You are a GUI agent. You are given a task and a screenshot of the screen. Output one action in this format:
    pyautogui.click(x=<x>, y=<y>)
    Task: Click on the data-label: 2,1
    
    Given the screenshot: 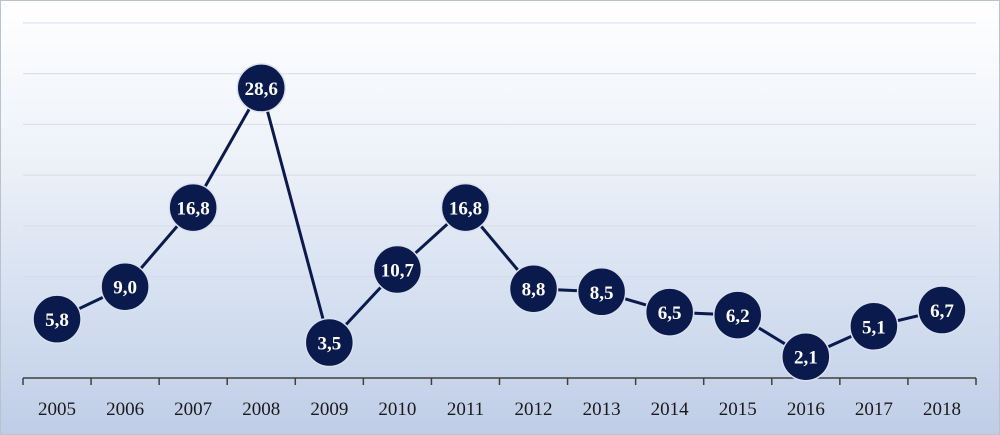 What is the action you would take?
    pyautogui.click(x=806, y=358)
    